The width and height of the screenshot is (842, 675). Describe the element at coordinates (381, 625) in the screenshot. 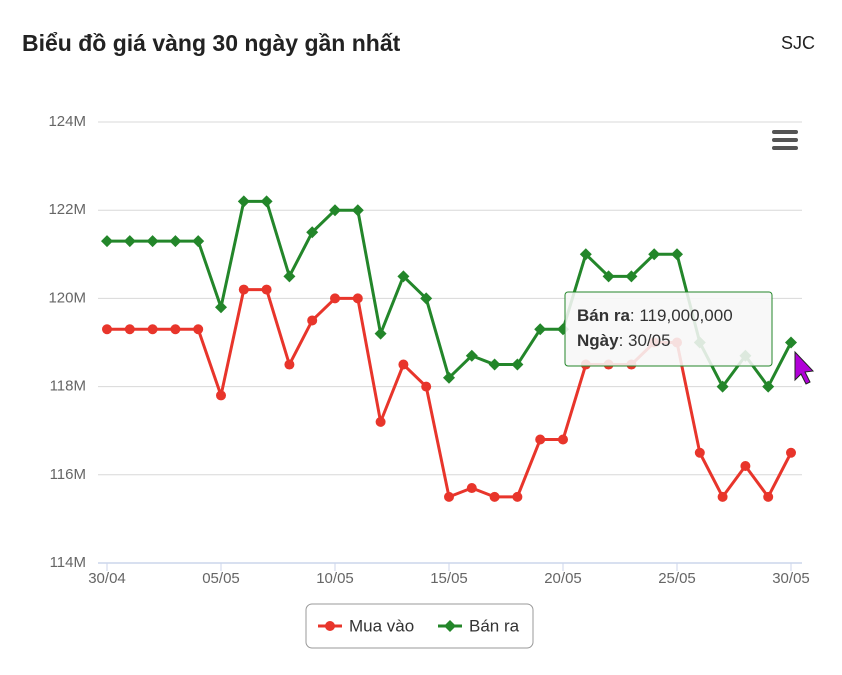

I see `legend-label: Mua vào` at that location.